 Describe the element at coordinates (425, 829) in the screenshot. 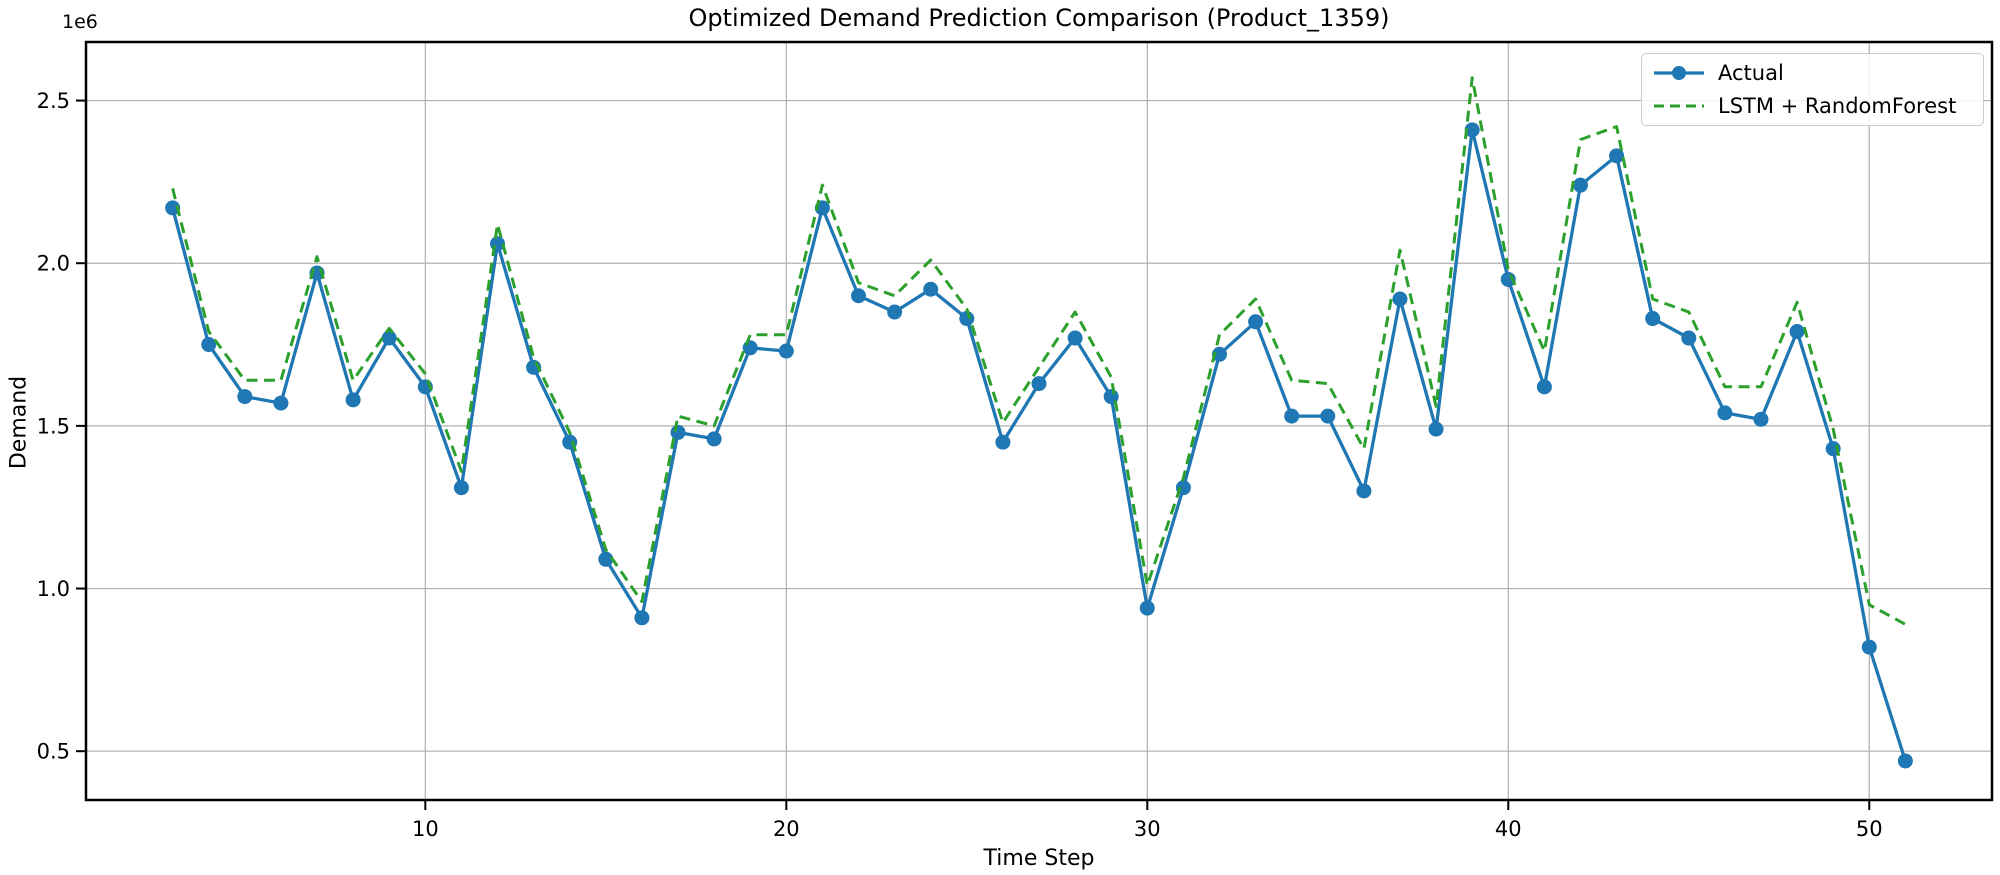

I see `x-tick-label: 10` at that location.